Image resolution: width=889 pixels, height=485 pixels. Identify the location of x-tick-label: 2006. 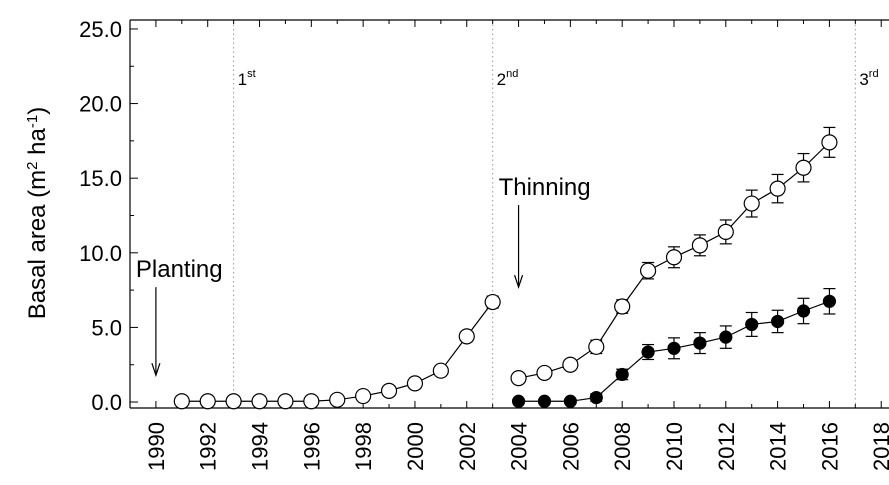
(570, 446).